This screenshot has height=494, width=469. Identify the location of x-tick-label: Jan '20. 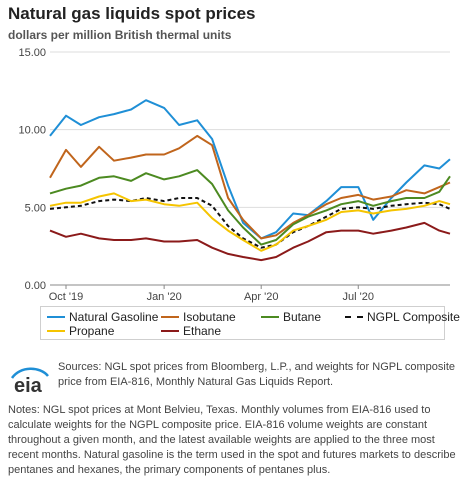
(164, 297).